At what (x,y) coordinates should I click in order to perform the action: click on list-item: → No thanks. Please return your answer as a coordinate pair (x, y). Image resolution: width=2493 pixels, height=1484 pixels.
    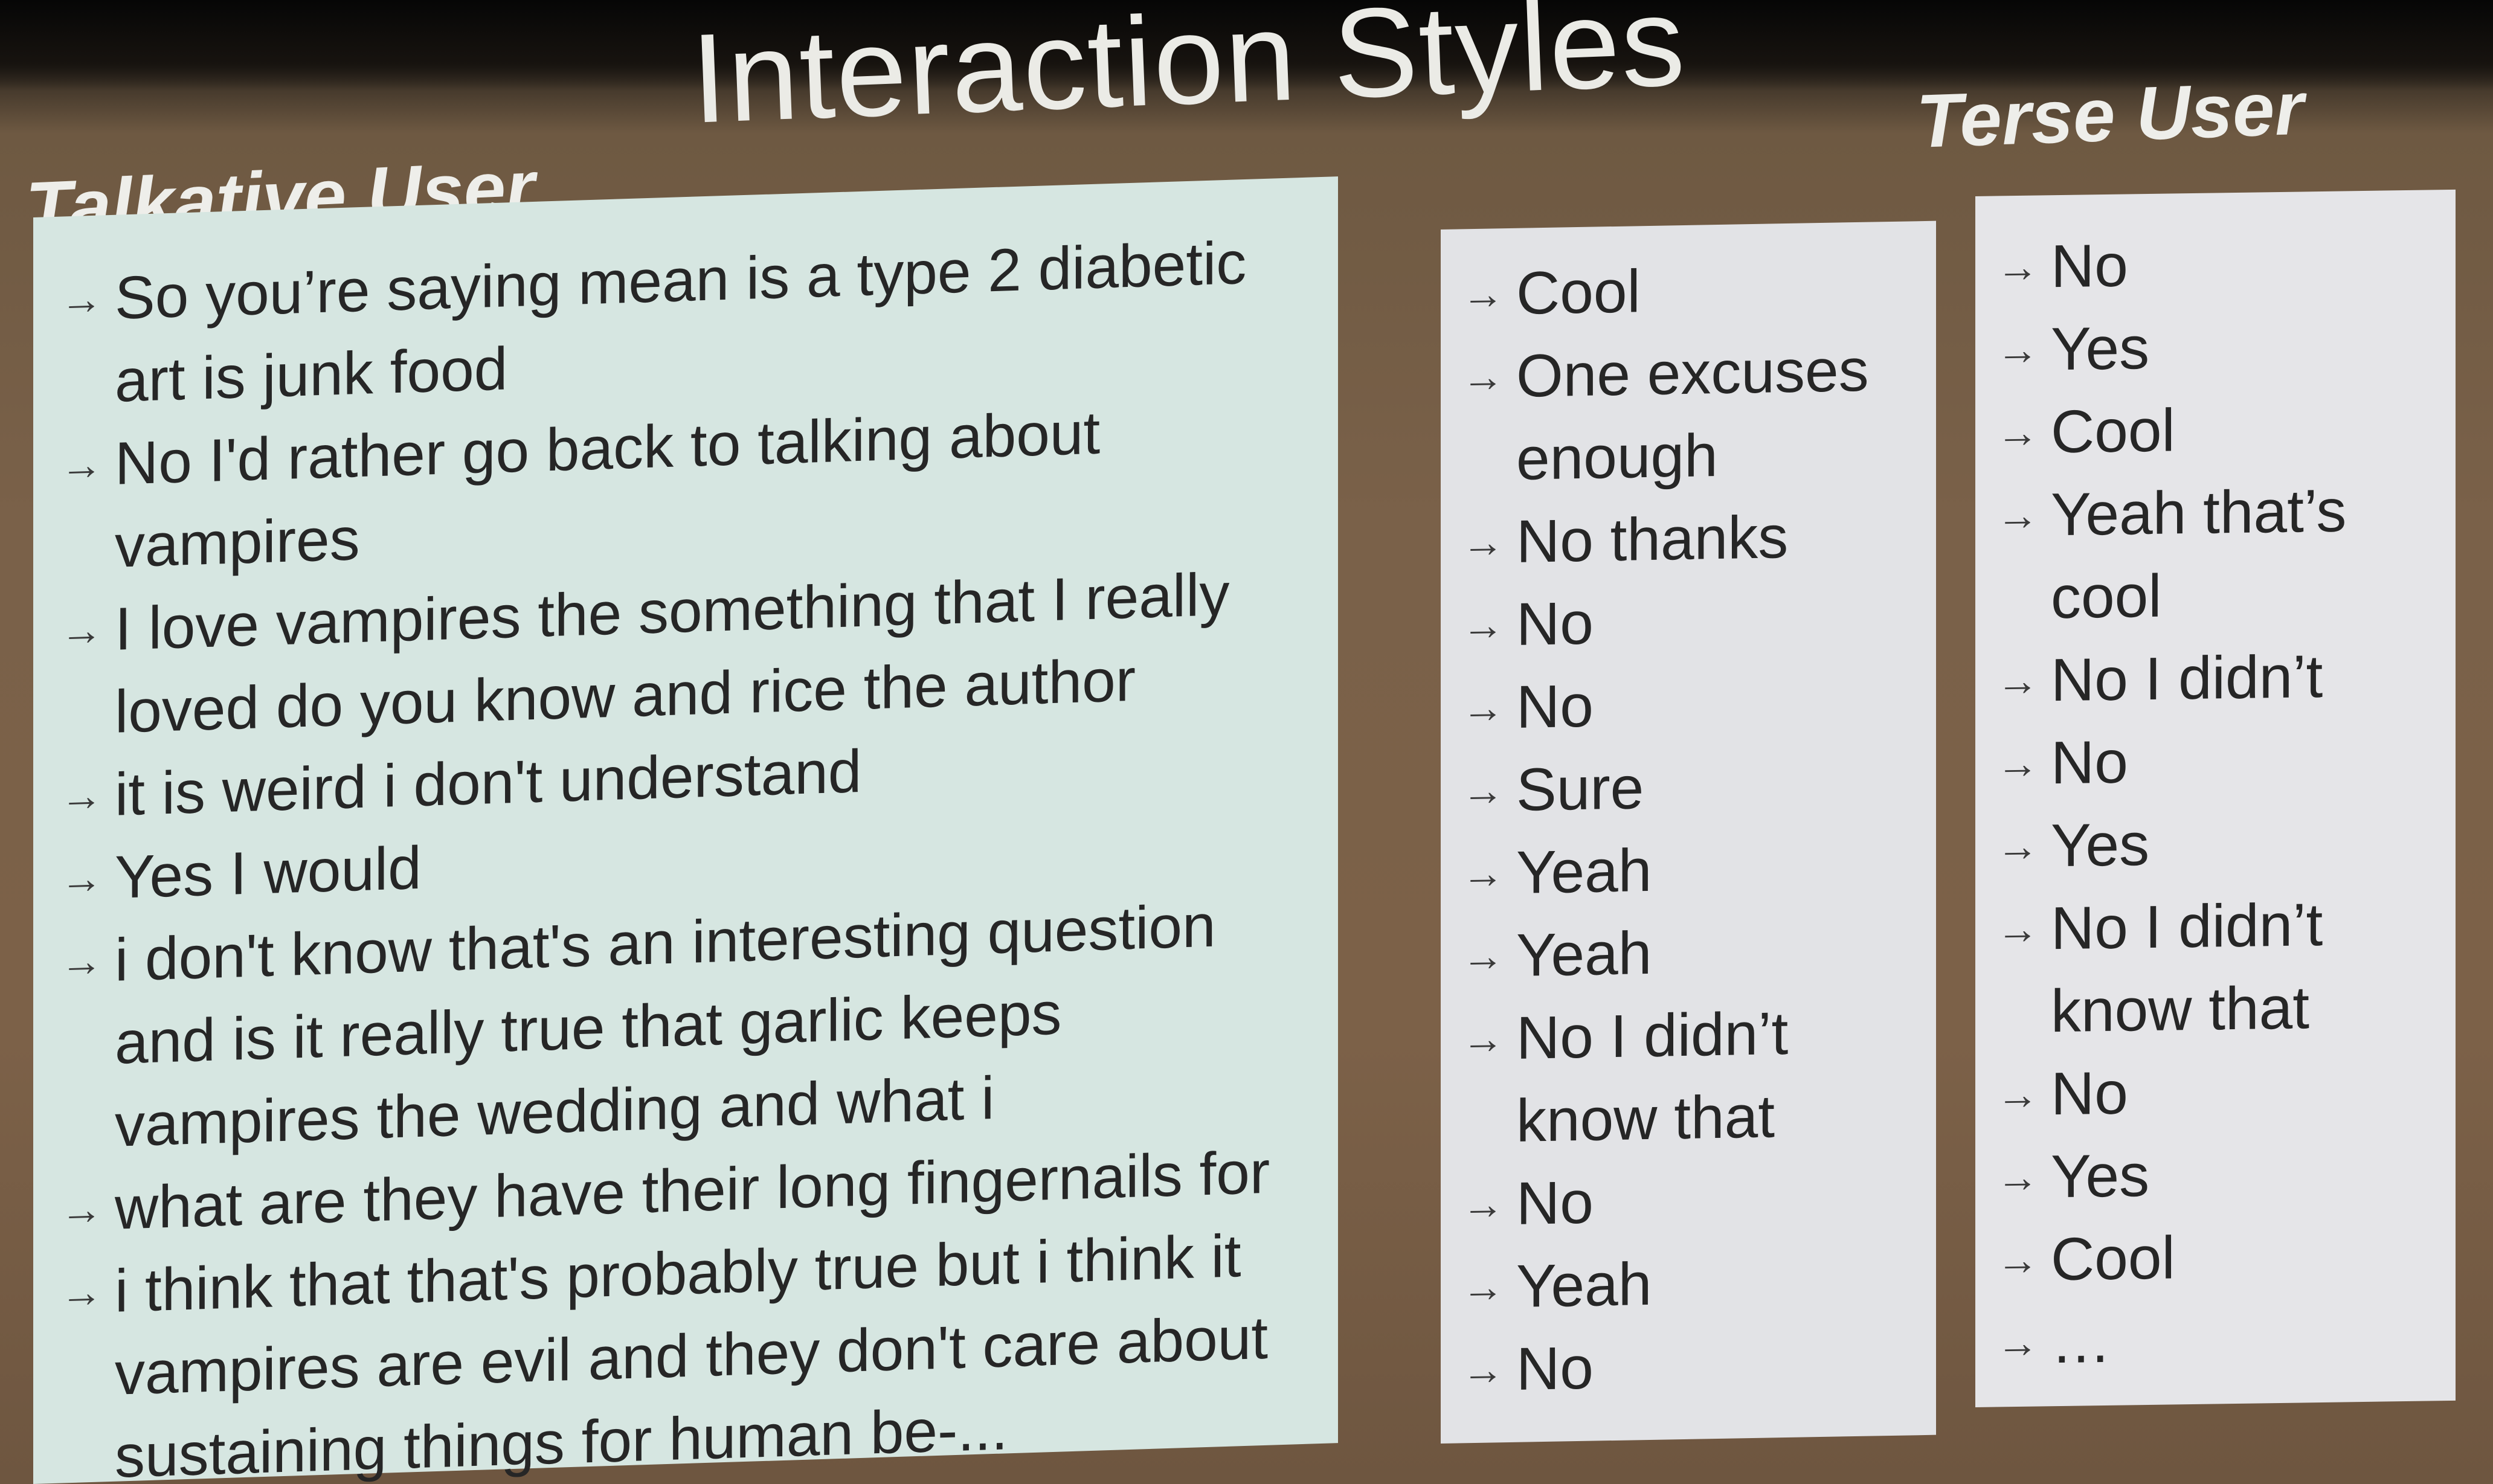
    Looking at the image, I should click on (1691, 538).